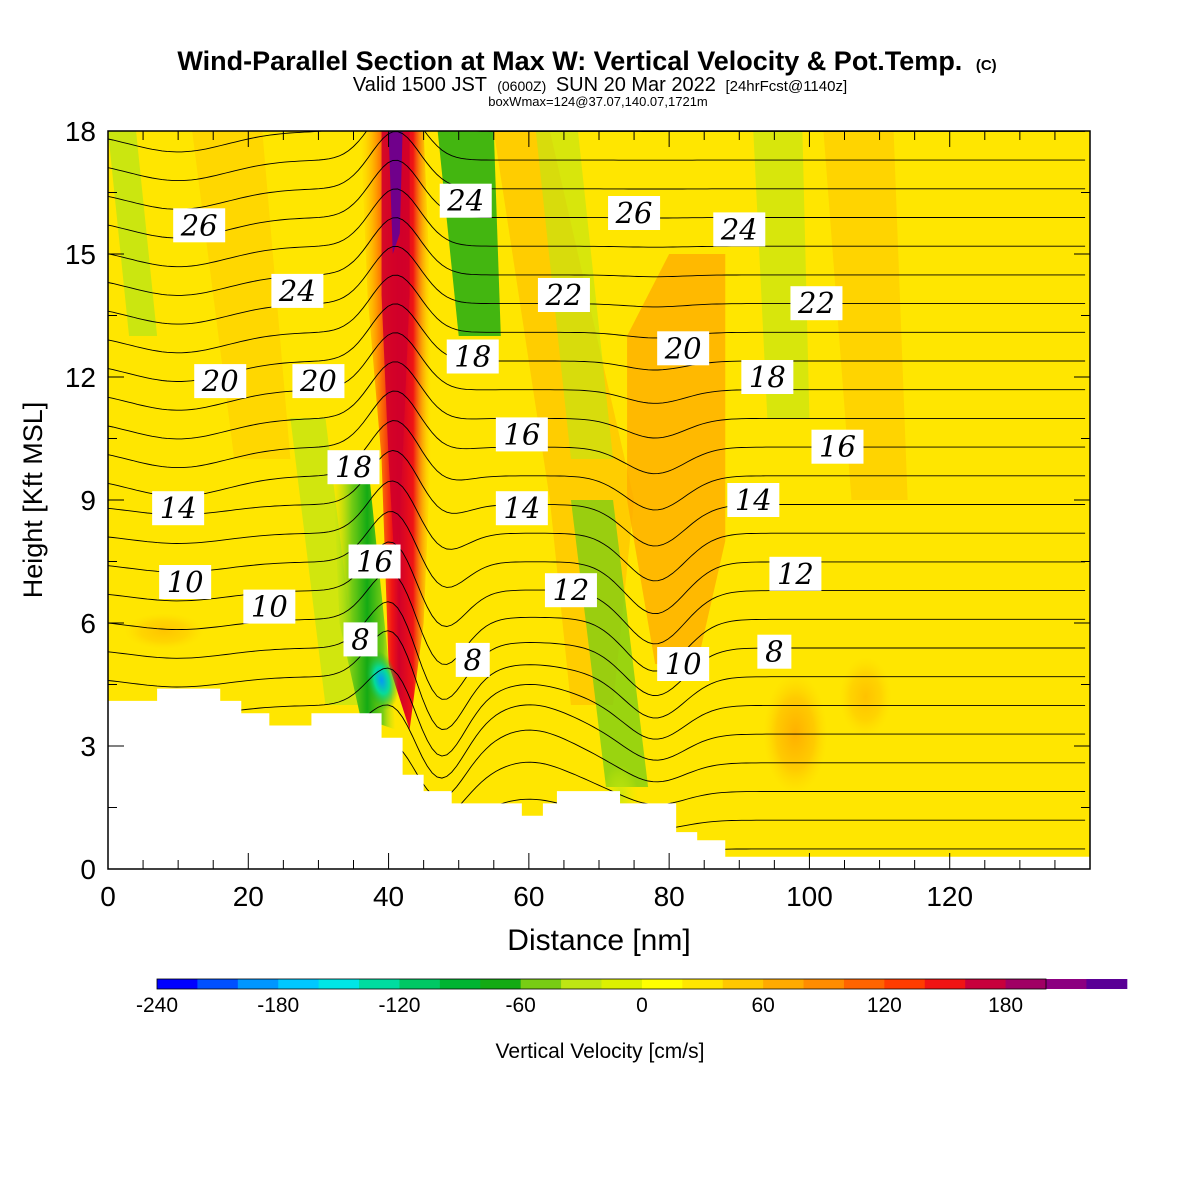 The width and height of the screenshot is (1200, 1200). What do you see at coordinates (395, 192) in the screenshot?
I see `updraft-peak` at bounding box center [395, 192].